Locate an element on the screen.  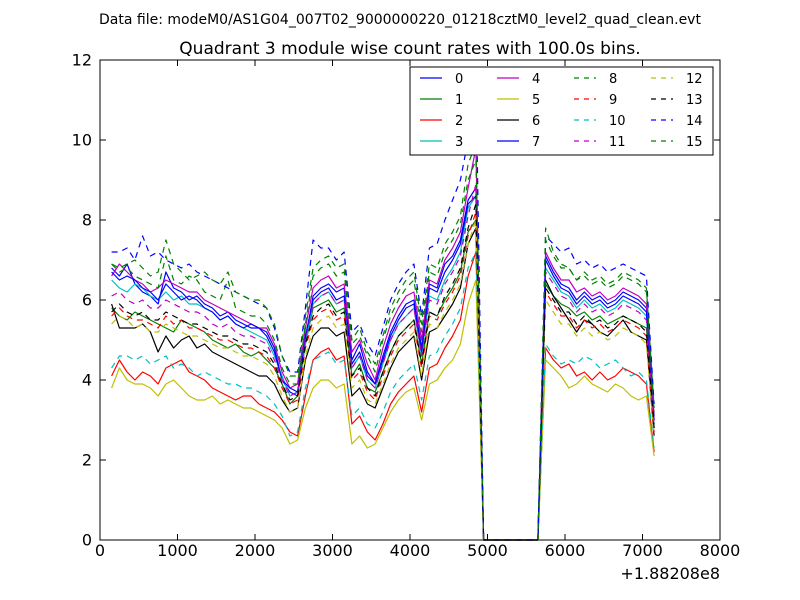
y-tick-label: 2 is located at coordinates (87, 460).